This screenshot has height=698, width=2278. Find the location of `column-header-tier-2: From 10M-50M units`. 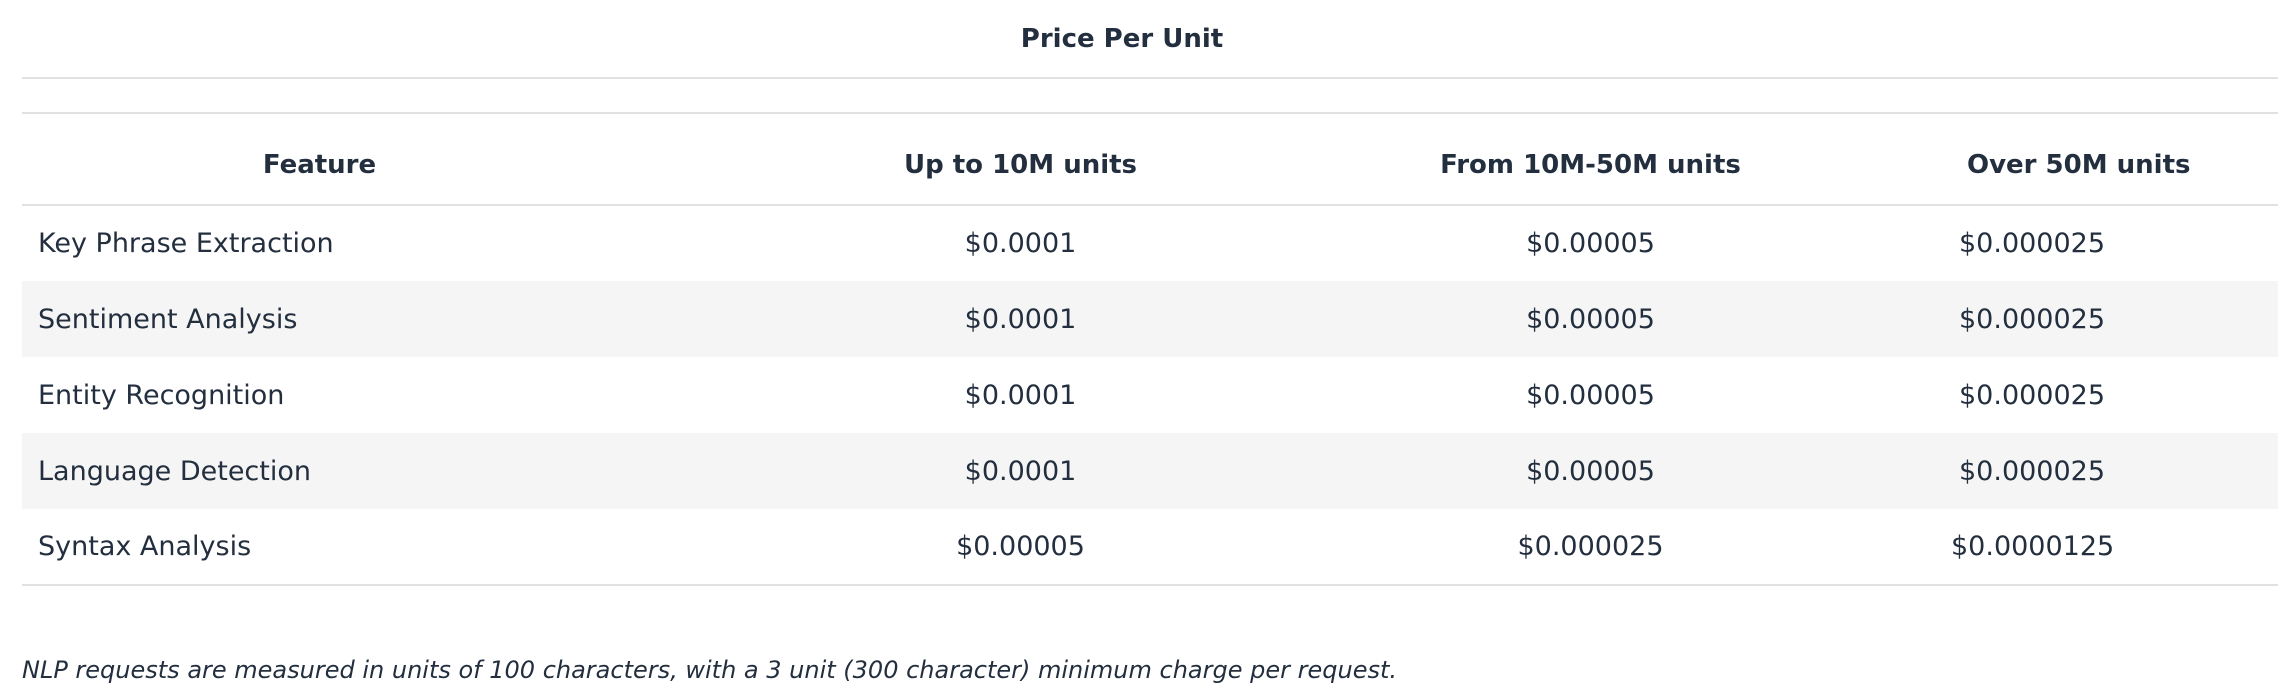

column-header-tier-2: From 10M-50M units is located at coordinates (1590, 160).